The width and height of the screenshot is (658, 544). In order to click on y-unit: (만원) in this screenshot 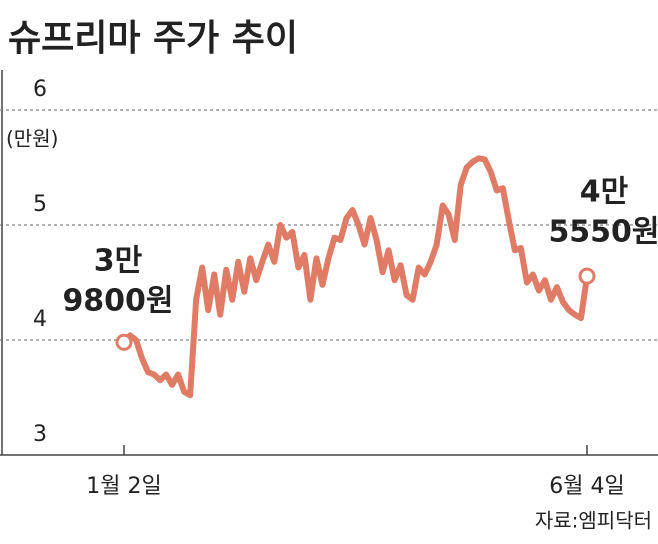, I will do `click(32, 139)`.